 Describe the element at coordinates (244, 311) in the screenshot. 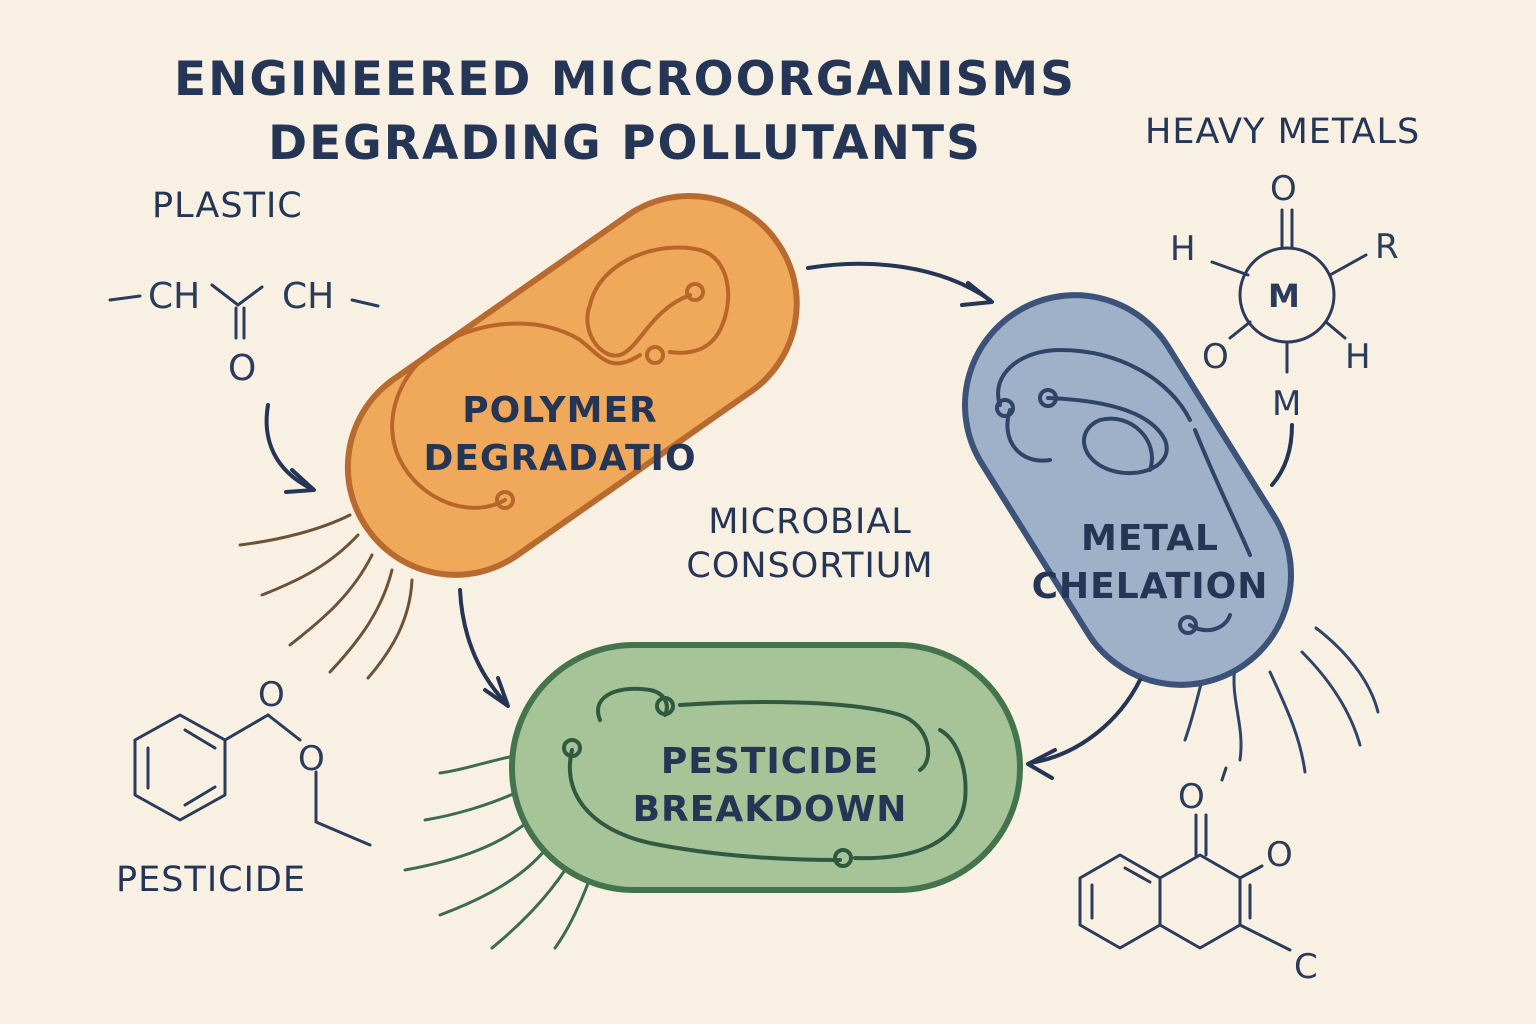

I see `plastic-structure` at that location.